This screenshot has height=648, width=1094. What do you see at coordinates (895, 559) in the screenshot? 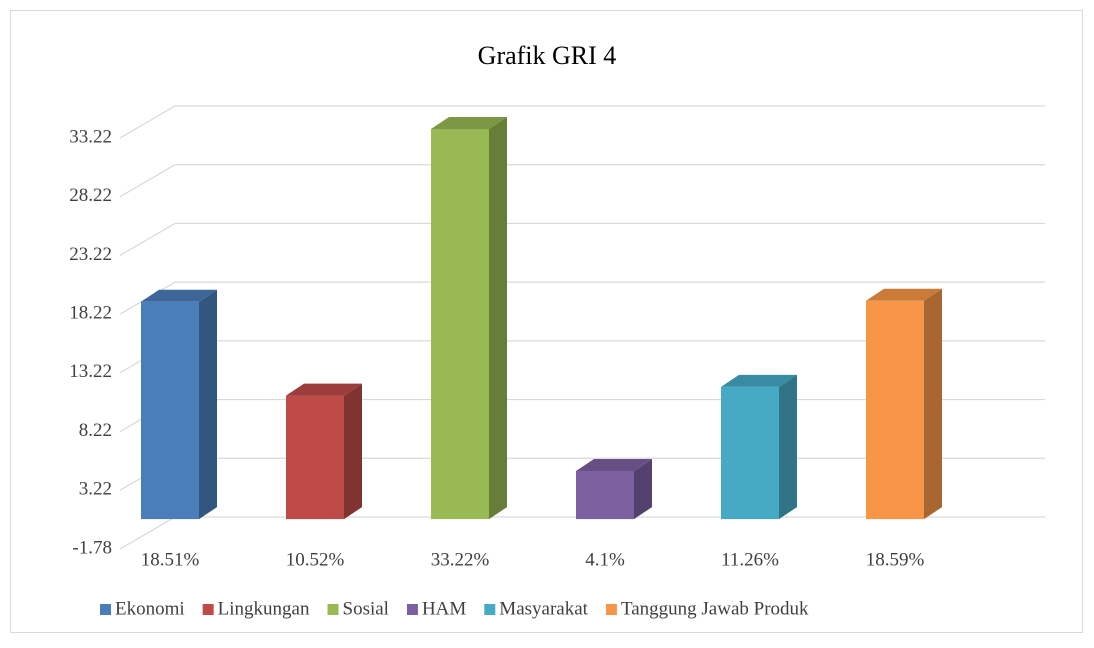
I see `x-tick-label: 18.59%` at bounding box center [895, 559].